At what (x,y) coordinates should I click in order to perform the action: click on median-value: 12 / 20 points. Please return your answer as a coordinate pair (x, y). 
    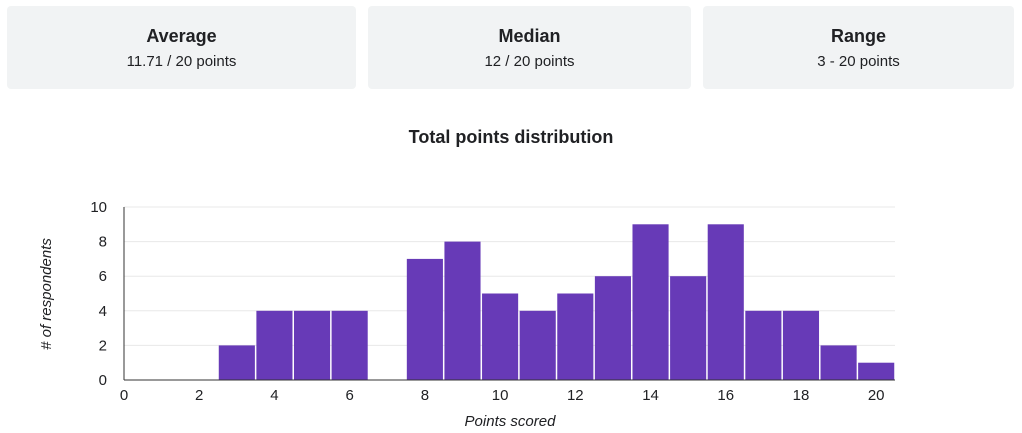
    Looking at the image, I should click on (529, 61).